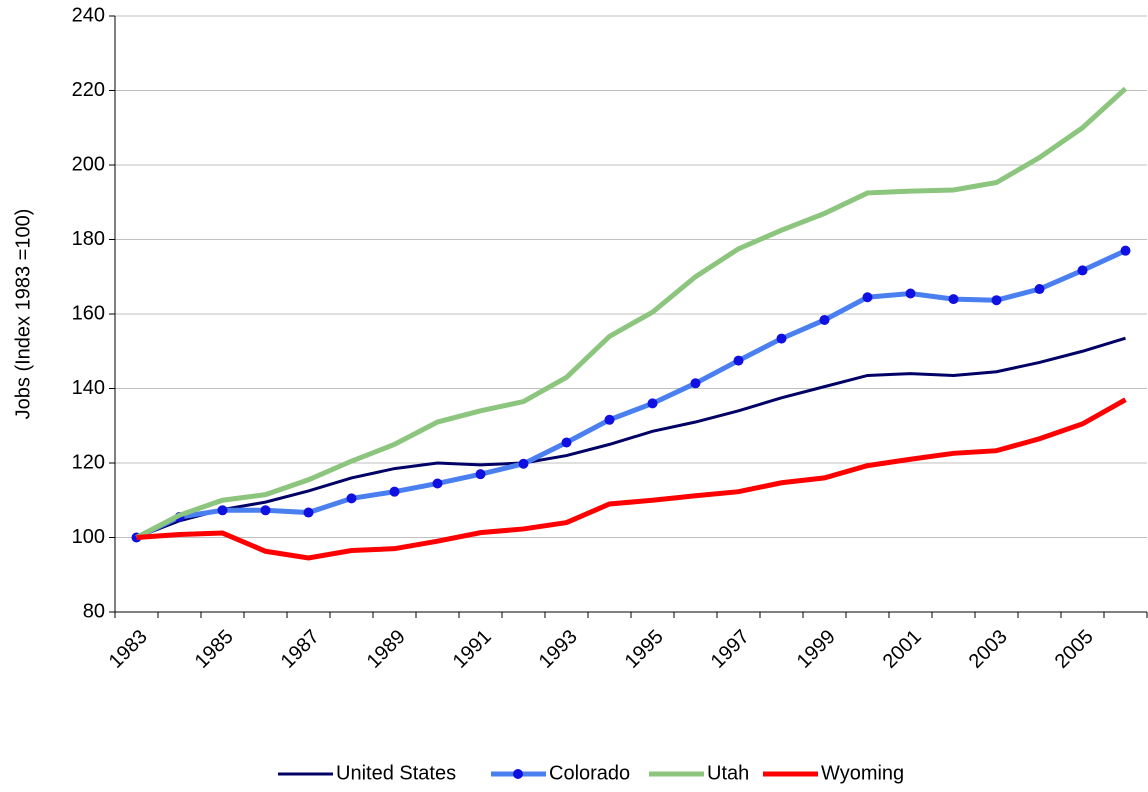 This screenshot has width=1148, height=792. I want to click on legend-label: United States, so click(396, 773).